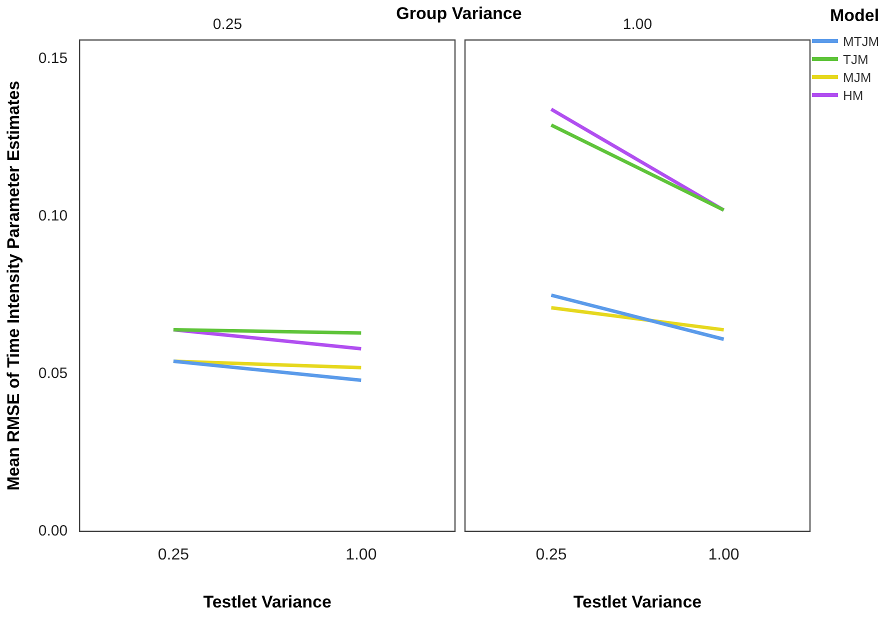 The image size is (895, 623). I want to click on y-tick-label: 0.15, so click(53, 59).